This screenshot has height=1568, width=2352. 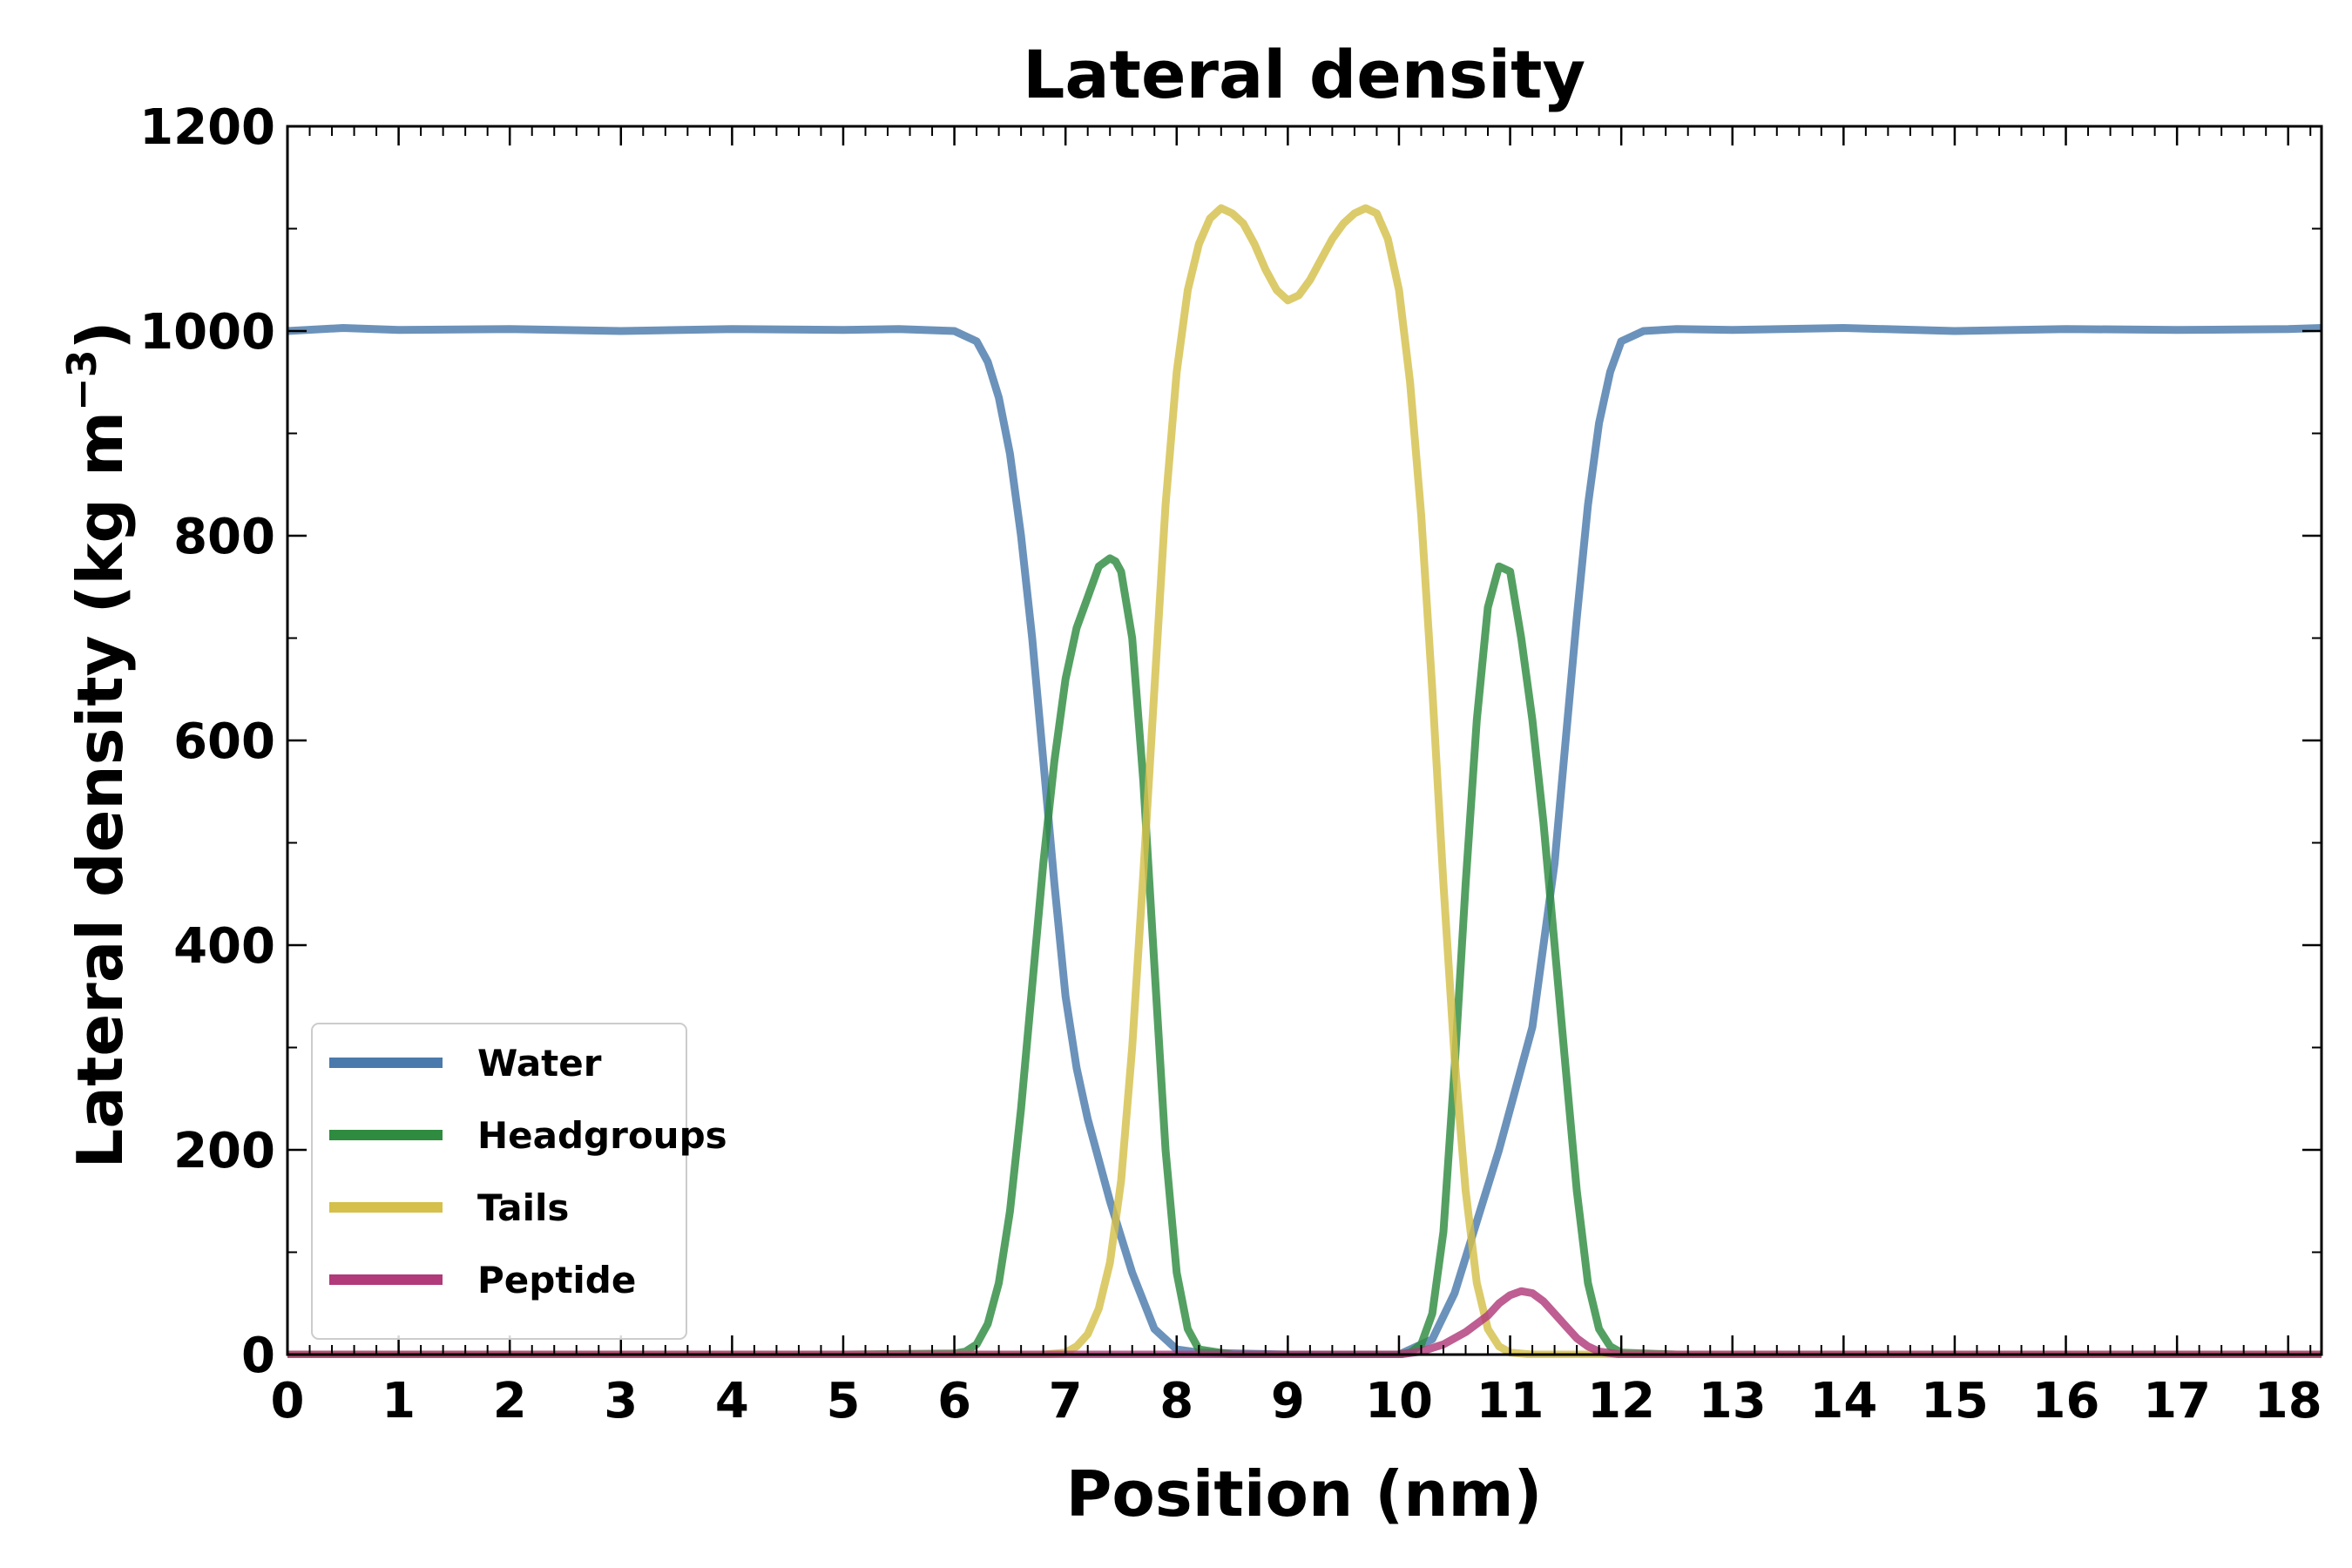 I want to click on y-axis-label-superscript: −3, so click(x=82, y=380).